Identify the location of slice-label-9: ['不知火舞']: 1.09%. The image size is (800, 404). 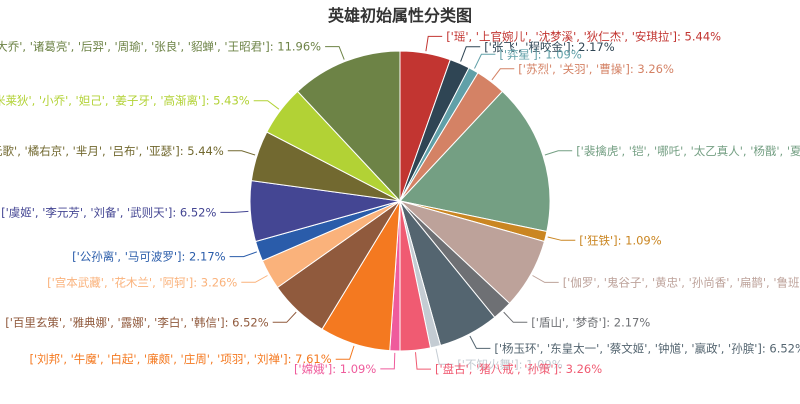
(509, 364).